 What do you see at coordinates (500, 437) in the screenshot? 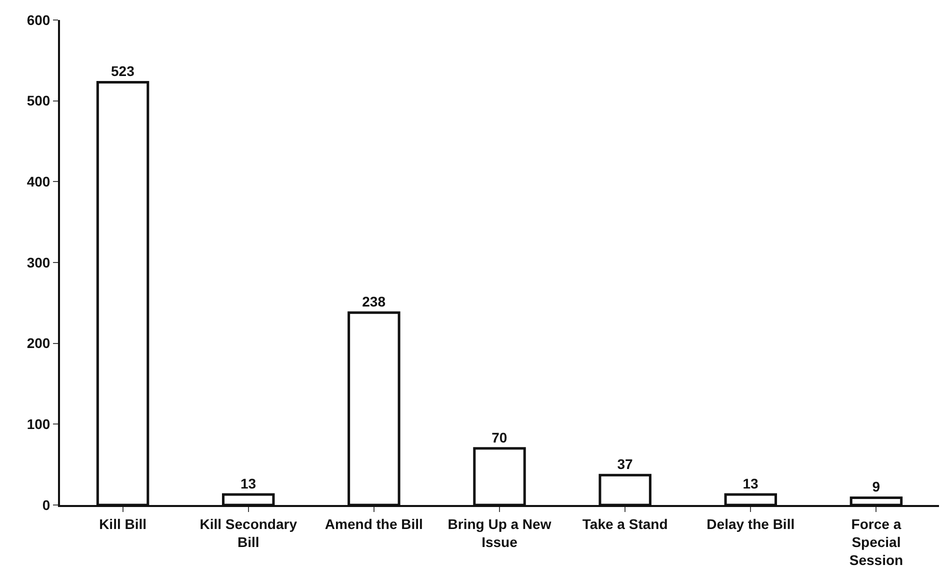
I see `data-label: 70` at bounding box center [500, 437].